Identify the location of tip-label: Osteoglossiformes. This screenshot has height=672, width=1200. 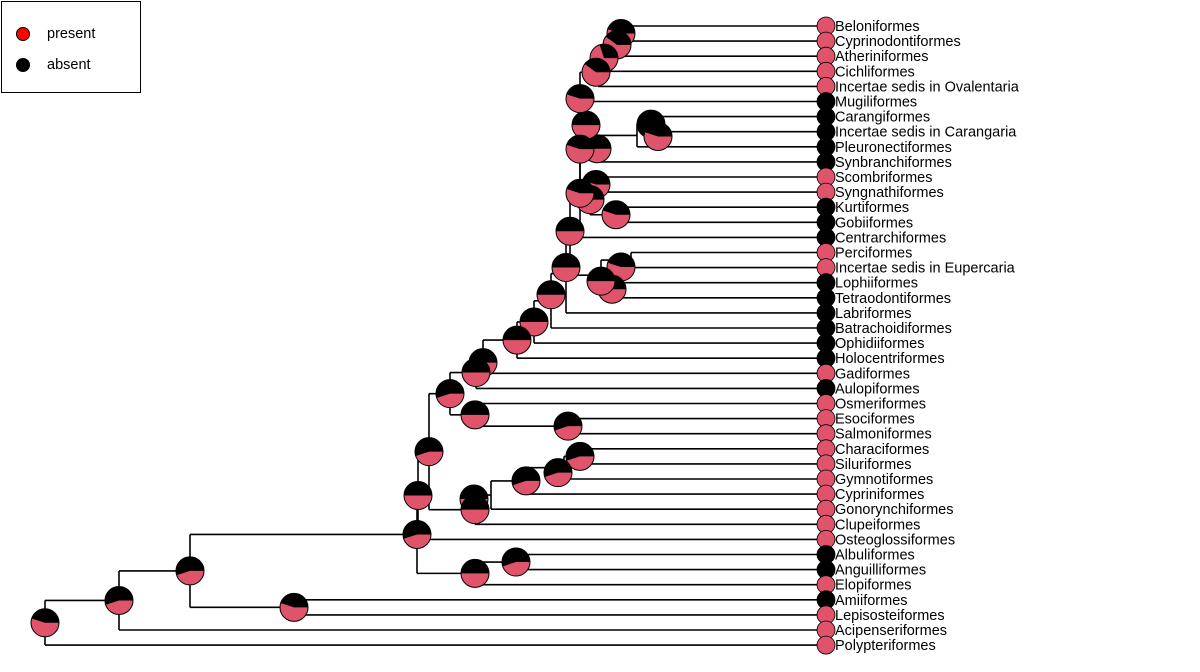
(895, 540).